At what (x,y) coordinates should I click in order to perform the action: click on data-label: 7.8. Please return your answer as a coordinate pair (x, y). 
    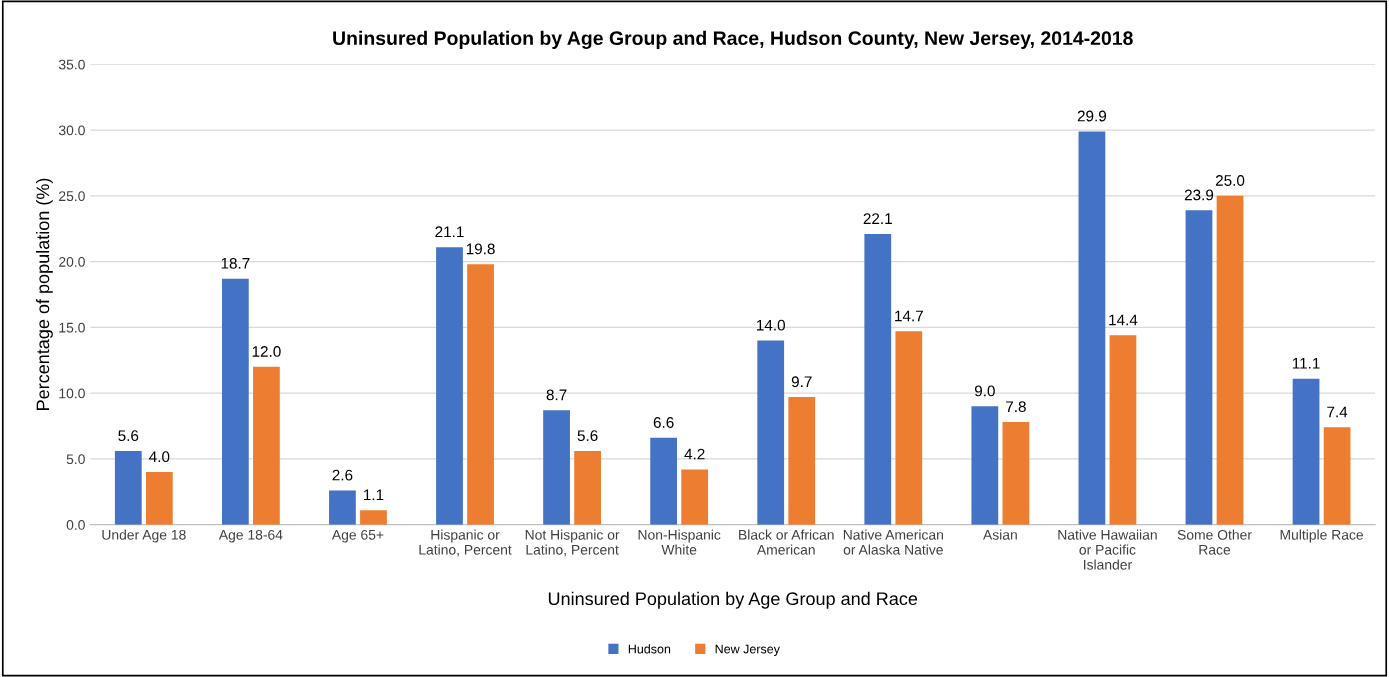
    Looking at the image, I should click on (1016, 407).